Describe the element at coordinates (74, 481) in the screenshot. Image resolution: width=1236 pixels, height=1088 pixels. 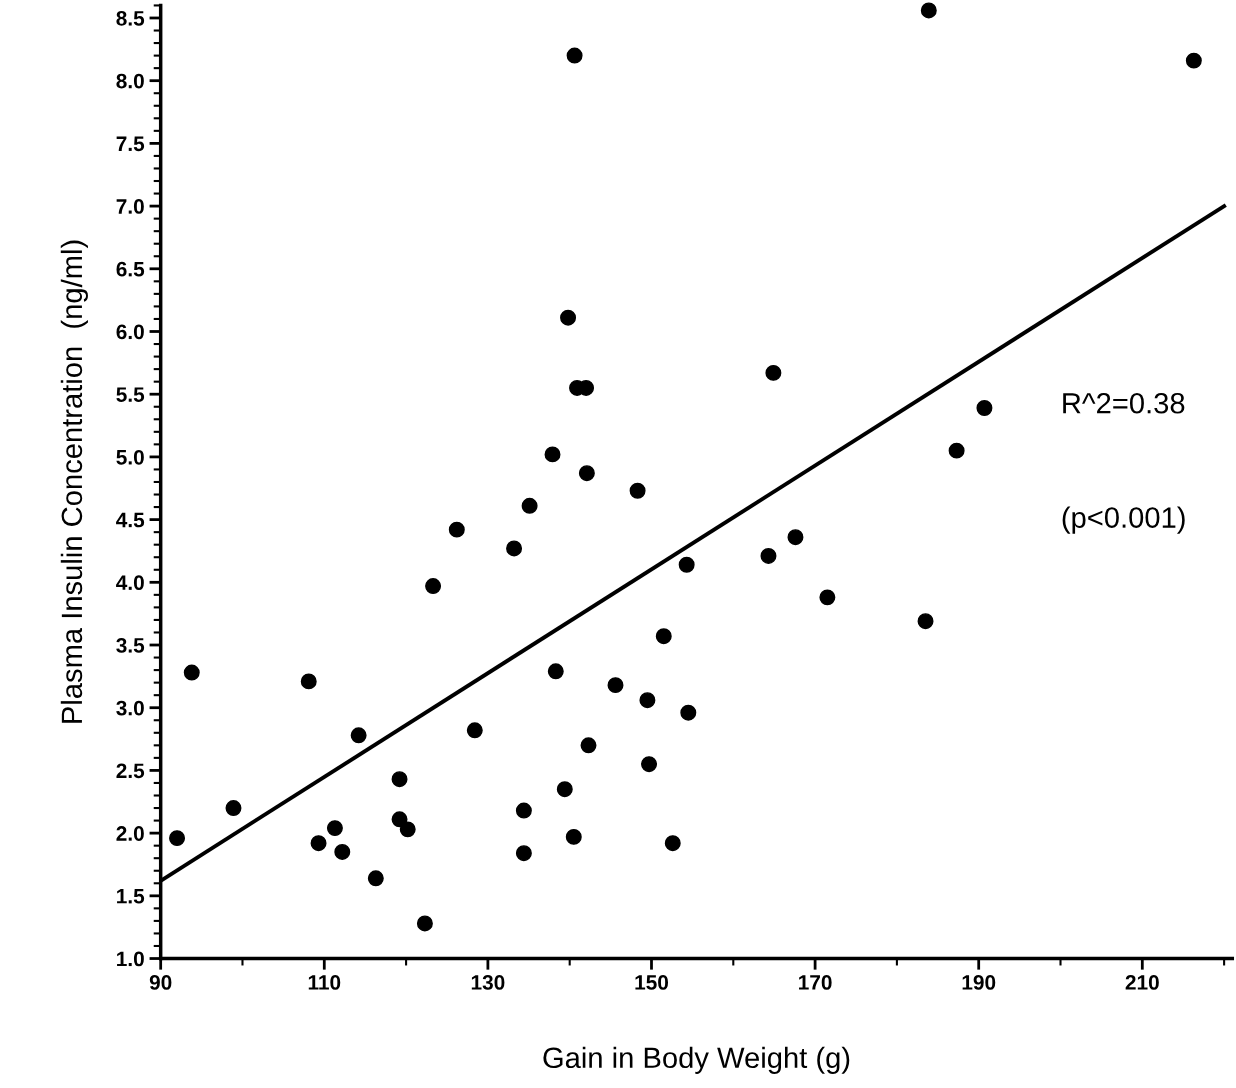
I see `y-axis-title: Plasma Insulin Concentration (ng/ml)` at that location.